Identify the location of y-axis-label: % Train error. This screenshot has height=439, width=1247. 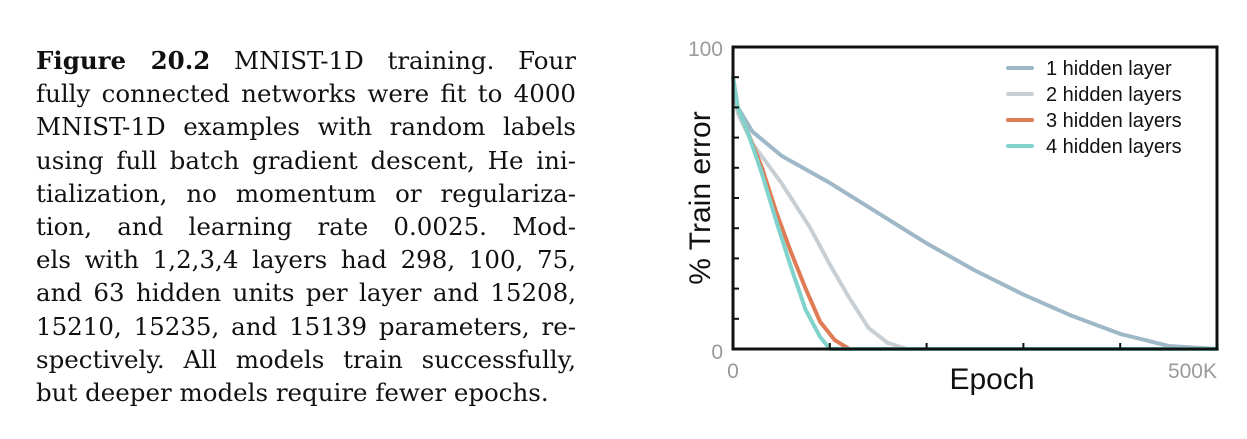
(700, 197).